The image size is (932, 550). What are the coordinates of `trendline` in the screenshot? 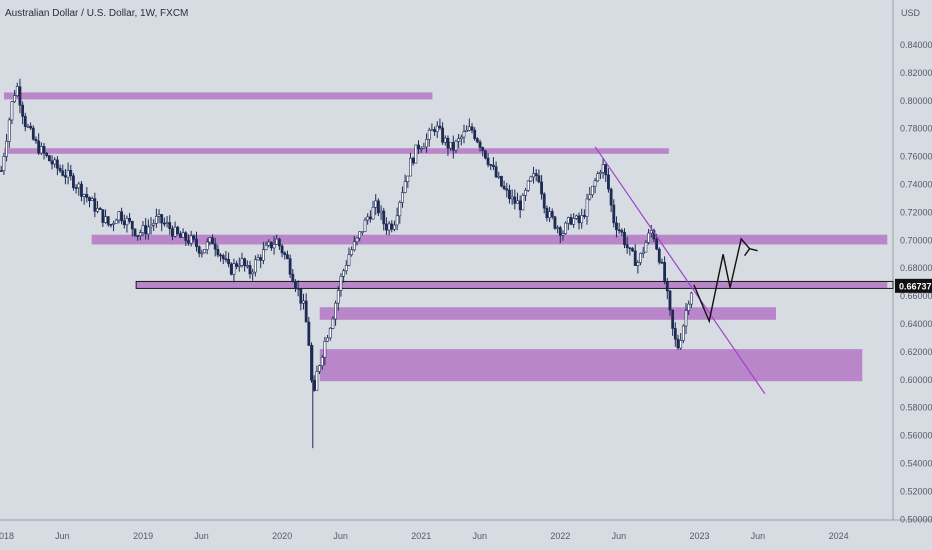 It's located at (680, 270).